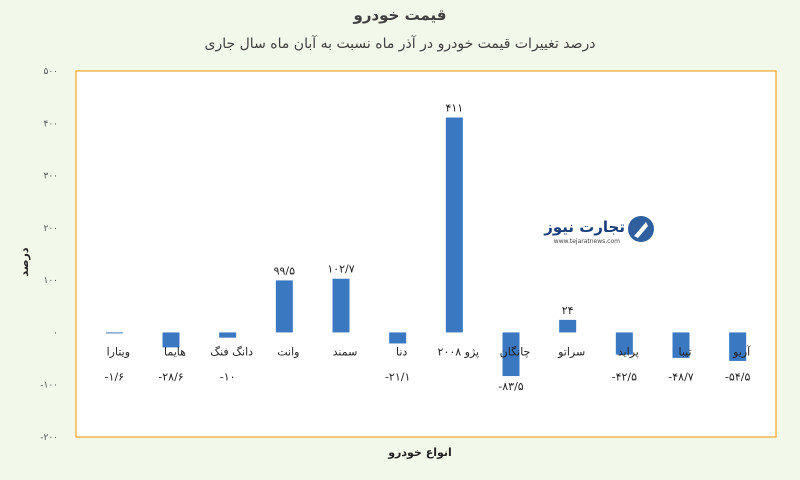 This screenshot has height=480, width=800. What do you see at coordinates (641, 230) in the screenshot?
I see `logo-arrow-icon` at bounding box center [641, 230].